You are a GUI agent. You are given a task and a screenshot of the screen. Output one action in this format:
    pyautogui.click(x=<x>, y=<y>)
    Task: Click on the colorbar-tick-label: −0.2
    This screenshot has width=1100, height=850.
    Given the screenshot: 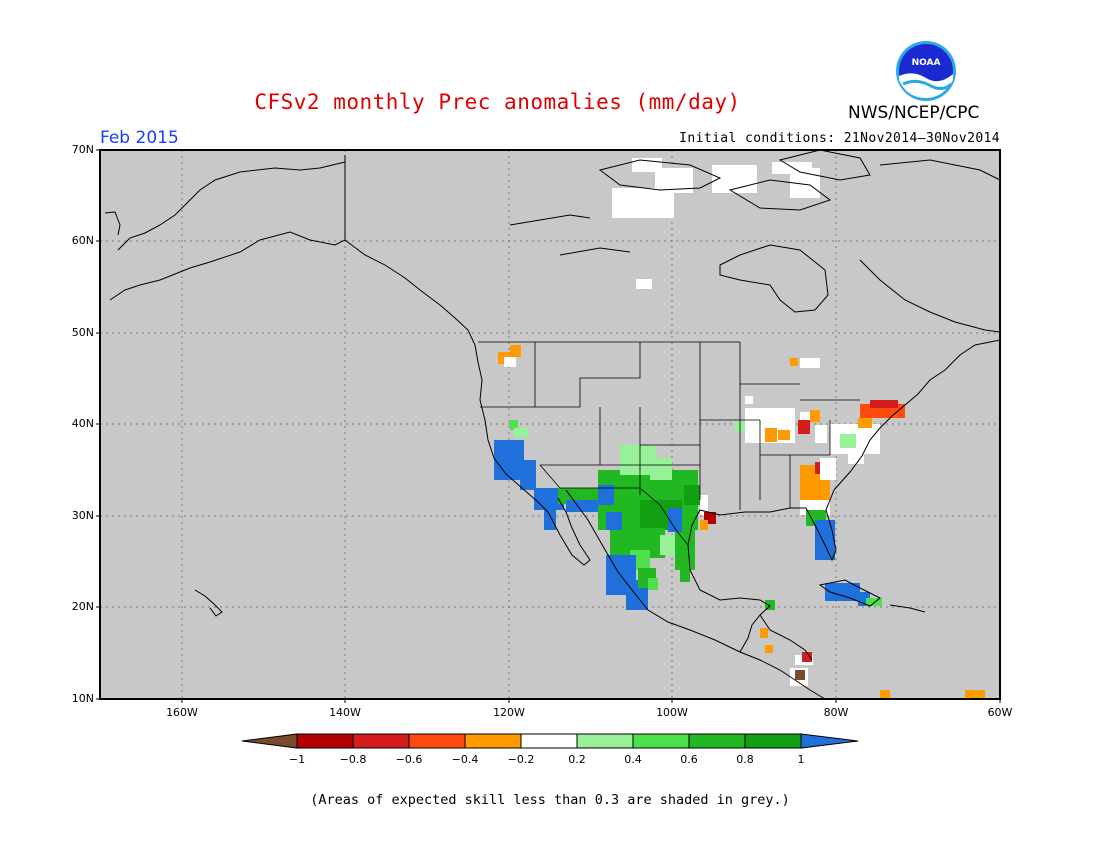 What is the action you would take?
    pyautogui.click(x=521, y=759)
    